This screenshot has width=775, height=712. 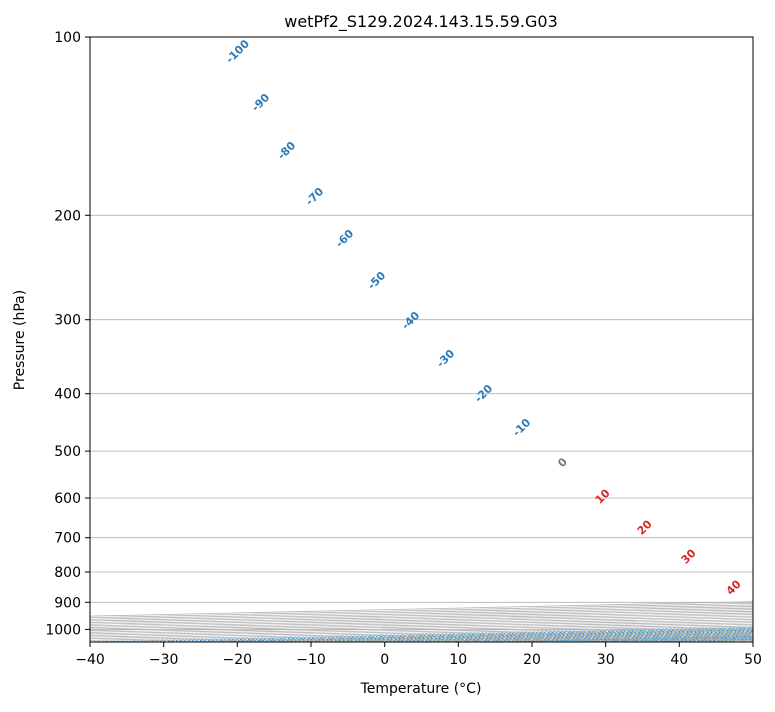 What do you see at coordinates (421, 22) in the screenshot?
I see `chart-title: wetPf2_S129.2024.143.15.59.G03` at bounding box center [421, 22].